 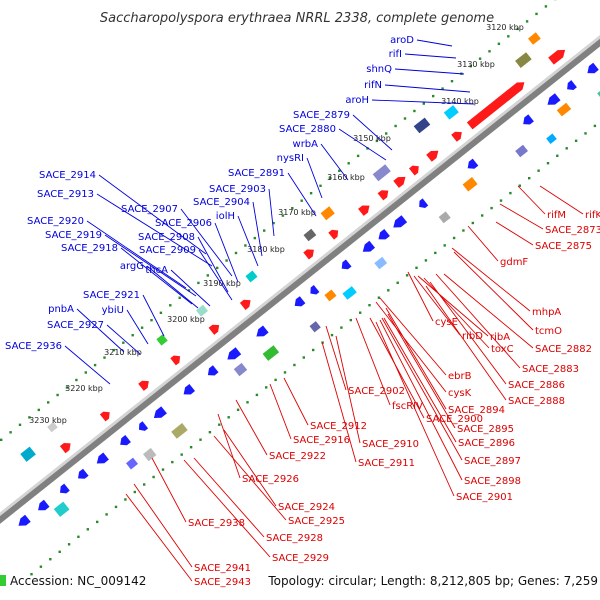 What do you see at coordinates (237, 189) in the screenshot?
I see `gene-label-forward: SACE_2903` at bounding box center [237, 189].